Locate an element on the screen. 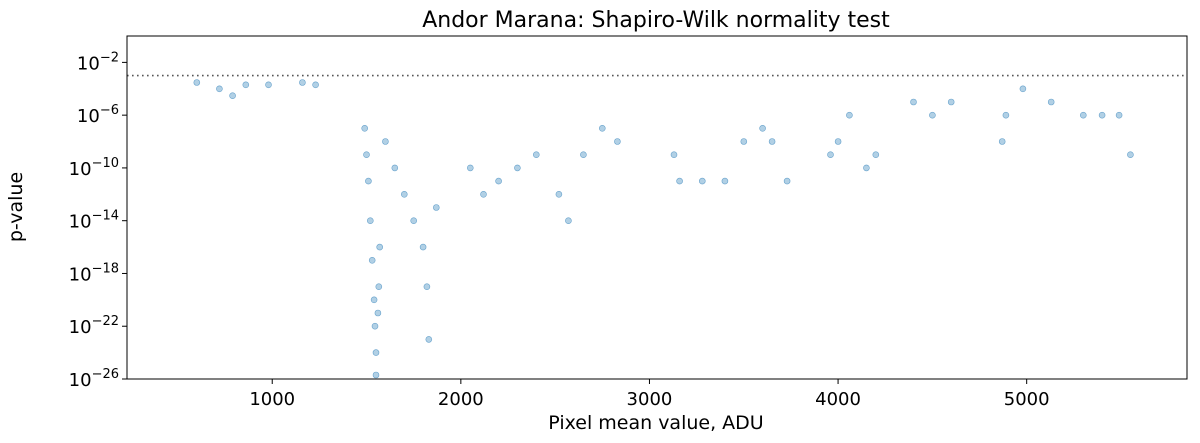  y-tick-label: 10⁻² is located at coordinates (98, 62).